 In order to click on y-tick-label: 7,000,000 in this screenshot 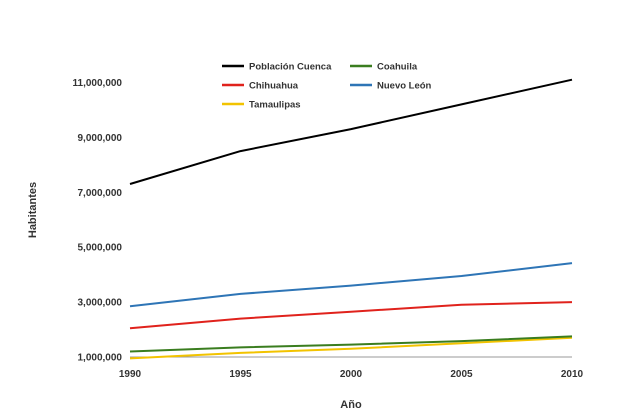, I will do `click(100, 193)`.